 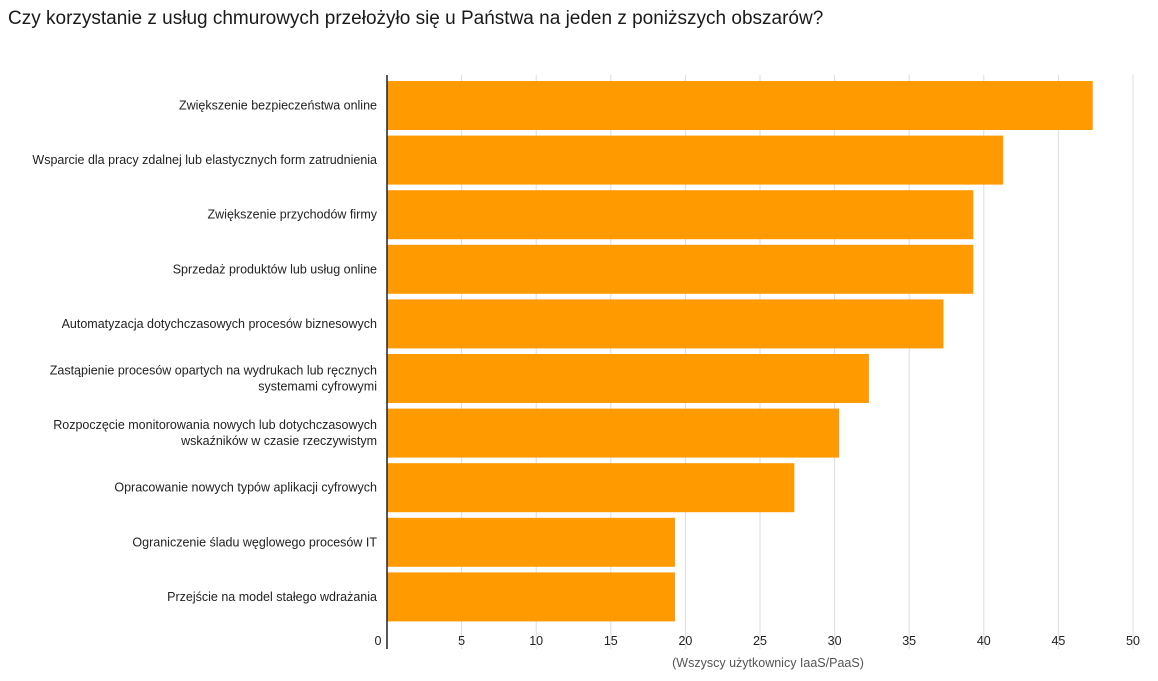 What do you see at coordinates (1133, 641) in the screenshot?
I see `x-tick-label: 50` at bounding box center [1133, 641].